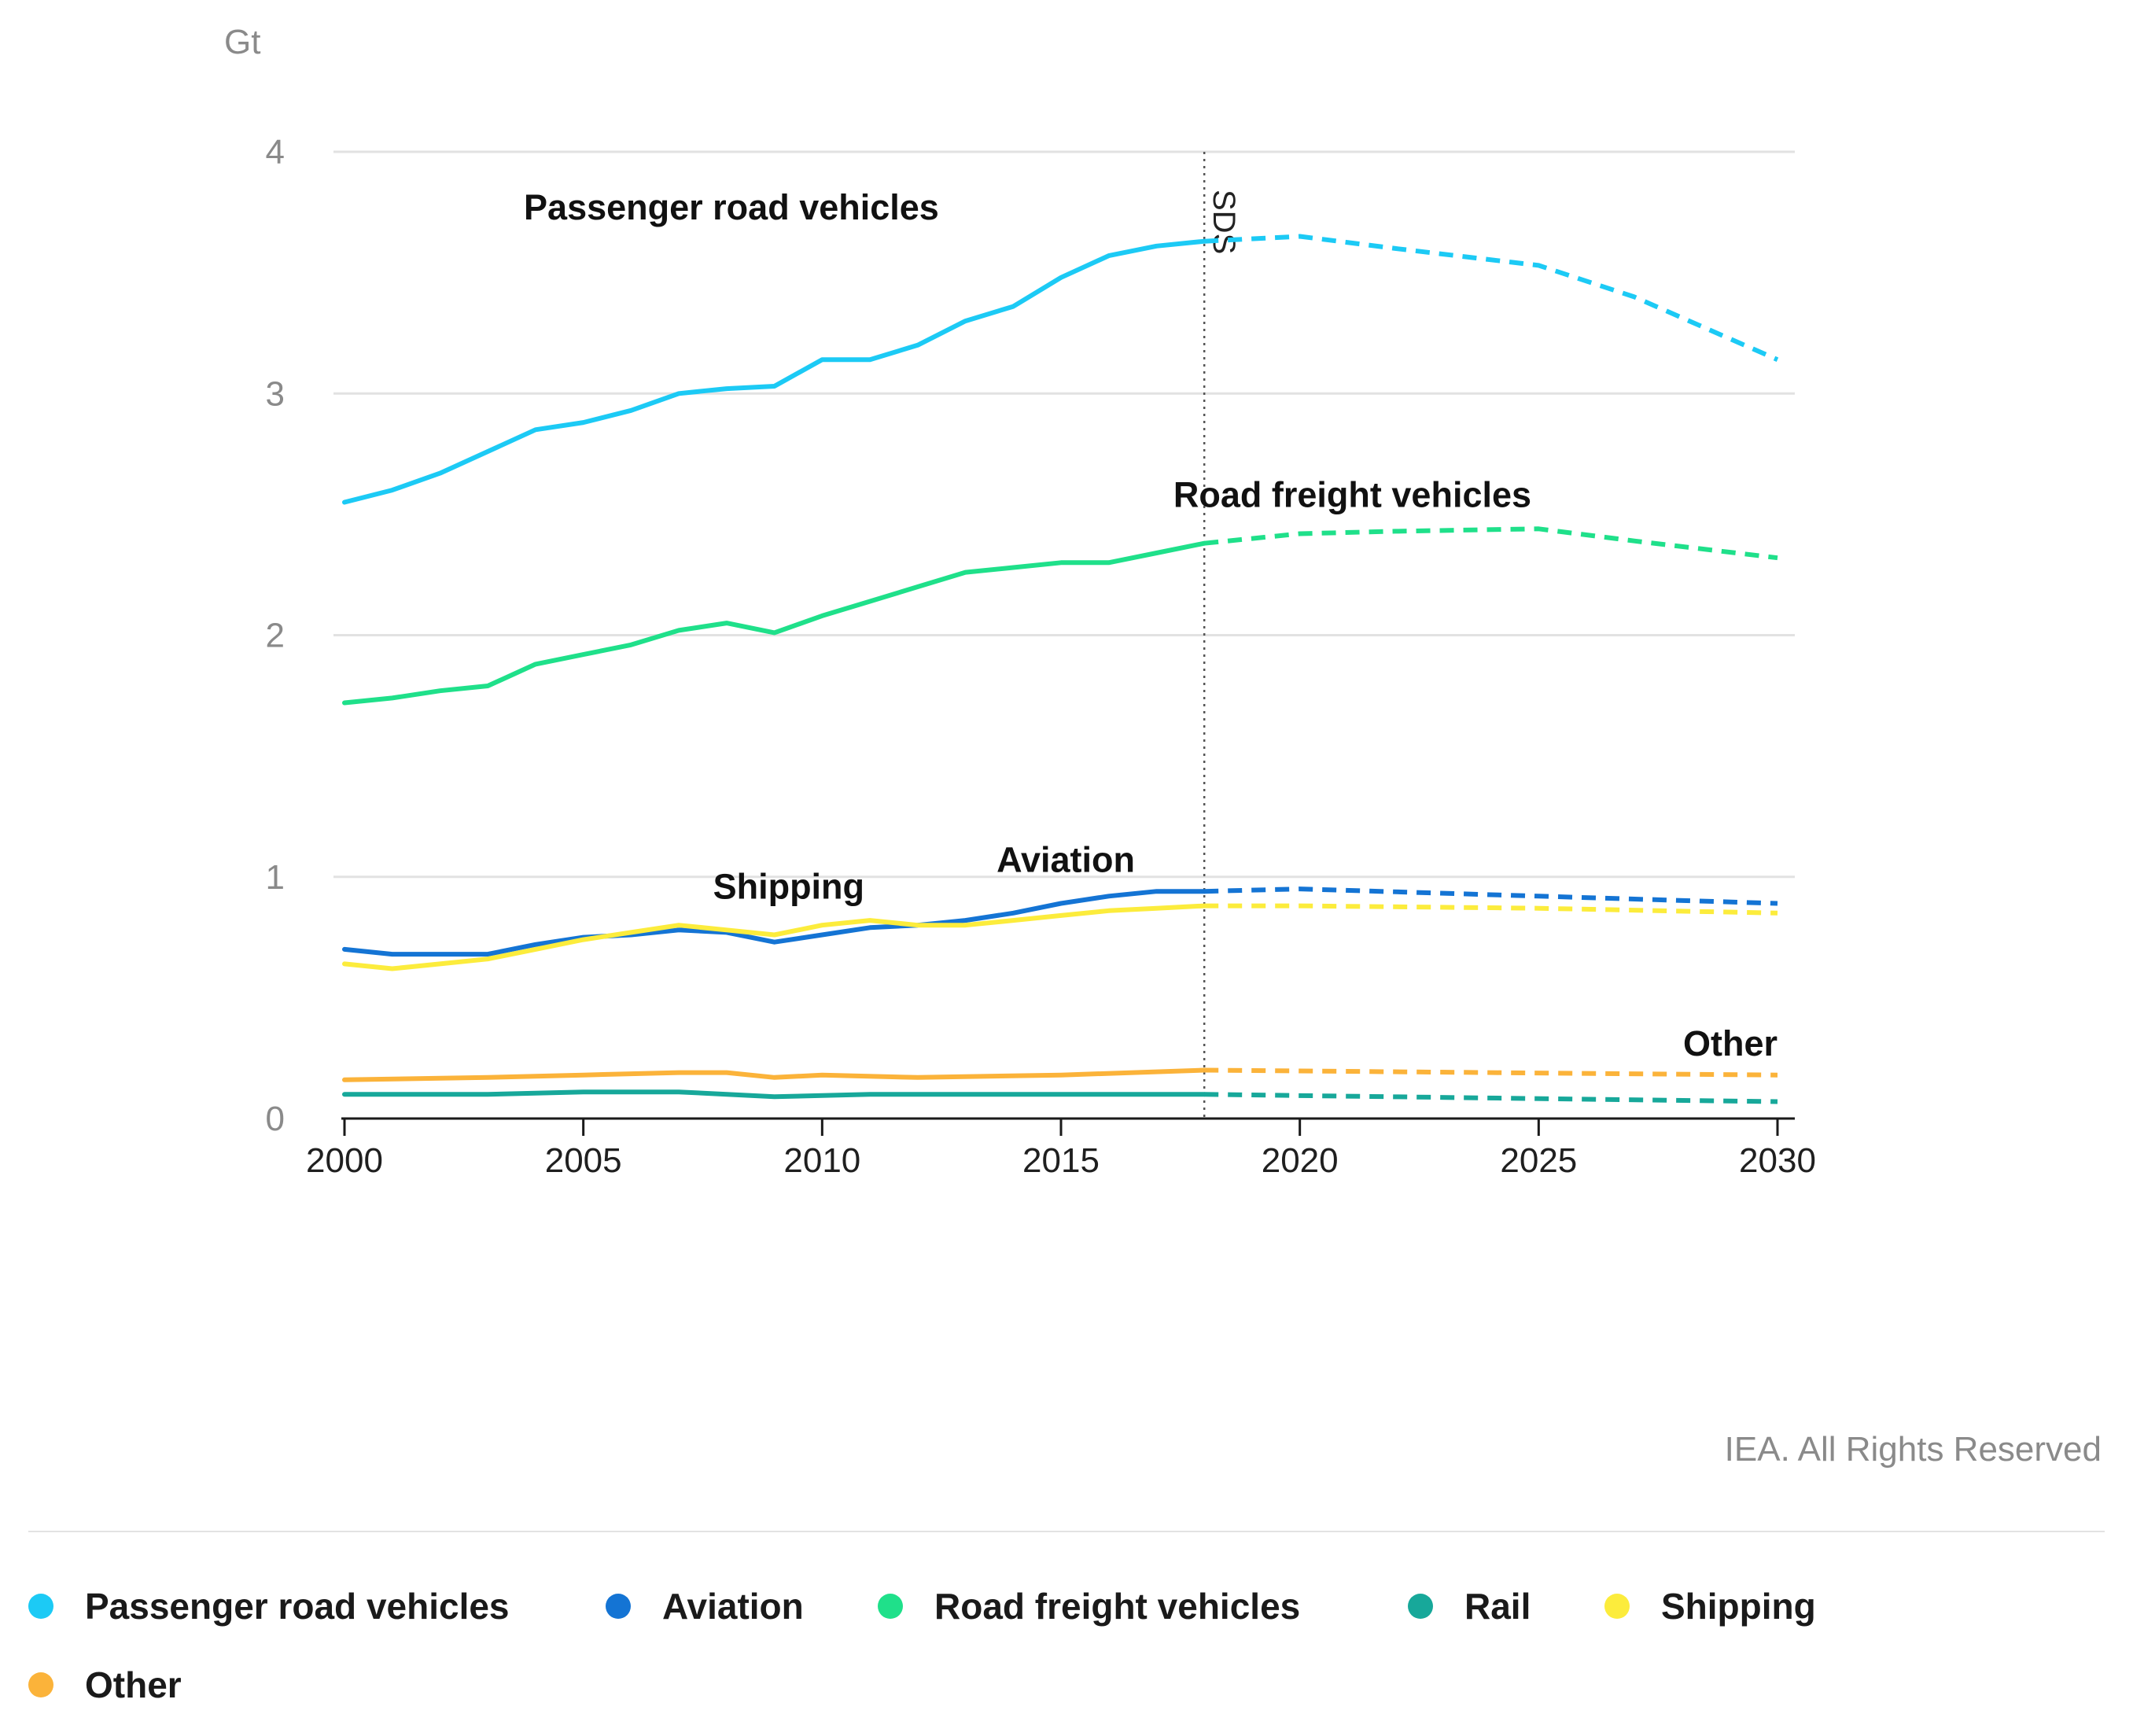  Describe the element at coordinates (774, 372) in the screenshot. I see `series-passenger-road-vehicles-historical` at that location.